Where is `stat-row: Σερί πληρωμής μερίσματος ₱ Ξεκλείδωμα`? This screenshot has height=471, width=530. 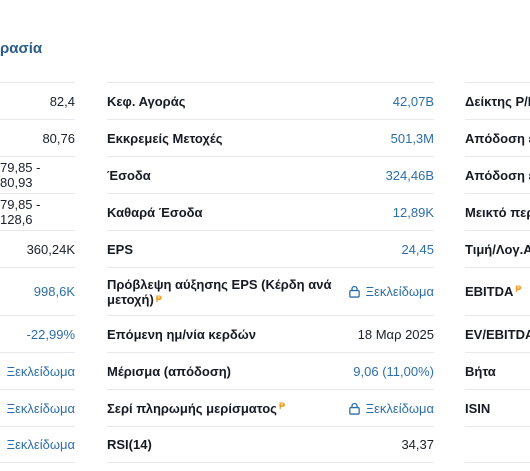 stat-row: Σερί πληρωμής μερίσματος ₱ Ξεκλείδωμα is located at coordinates (270, 407).